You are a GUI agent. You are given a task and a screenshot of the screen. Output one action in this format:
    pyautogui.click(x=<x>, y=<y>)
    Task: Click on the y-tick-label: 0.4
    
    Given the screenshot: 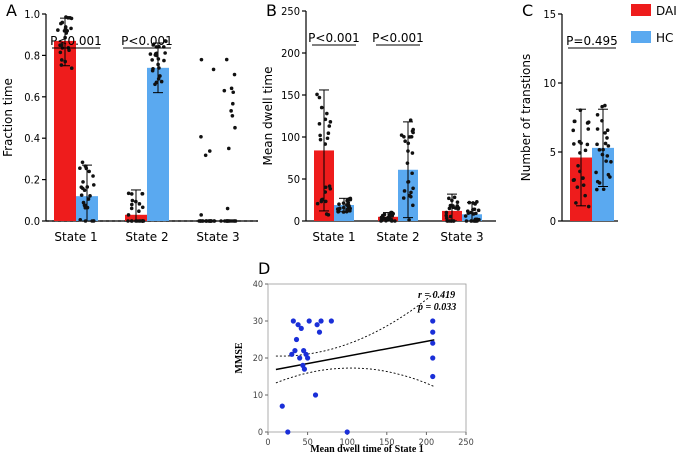 What is the action you would take?
    pyautogui.click(x=32, y=138)
    